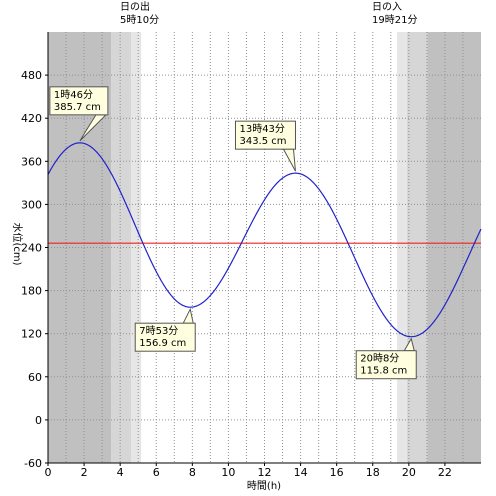 This screenshot has height=496, width=496. I want to click on y-tick-label: 60, so click(35, 377).